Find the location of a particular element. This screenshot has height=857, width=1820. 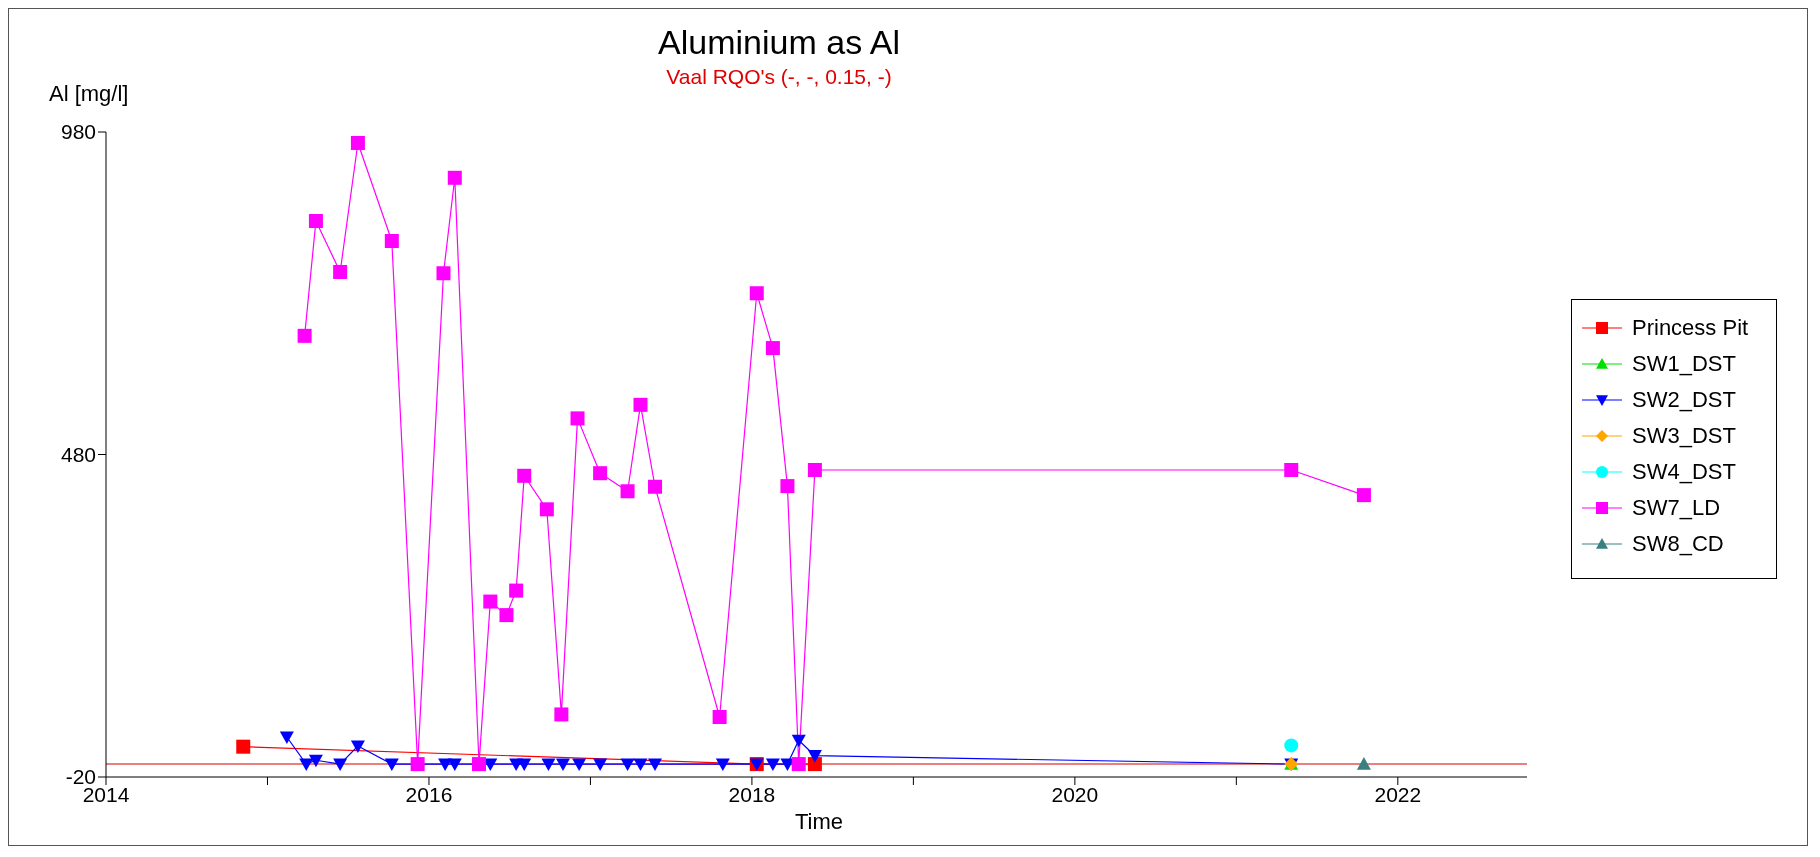

legend-label: Princess Pit is located at coordinates (1690, 328).